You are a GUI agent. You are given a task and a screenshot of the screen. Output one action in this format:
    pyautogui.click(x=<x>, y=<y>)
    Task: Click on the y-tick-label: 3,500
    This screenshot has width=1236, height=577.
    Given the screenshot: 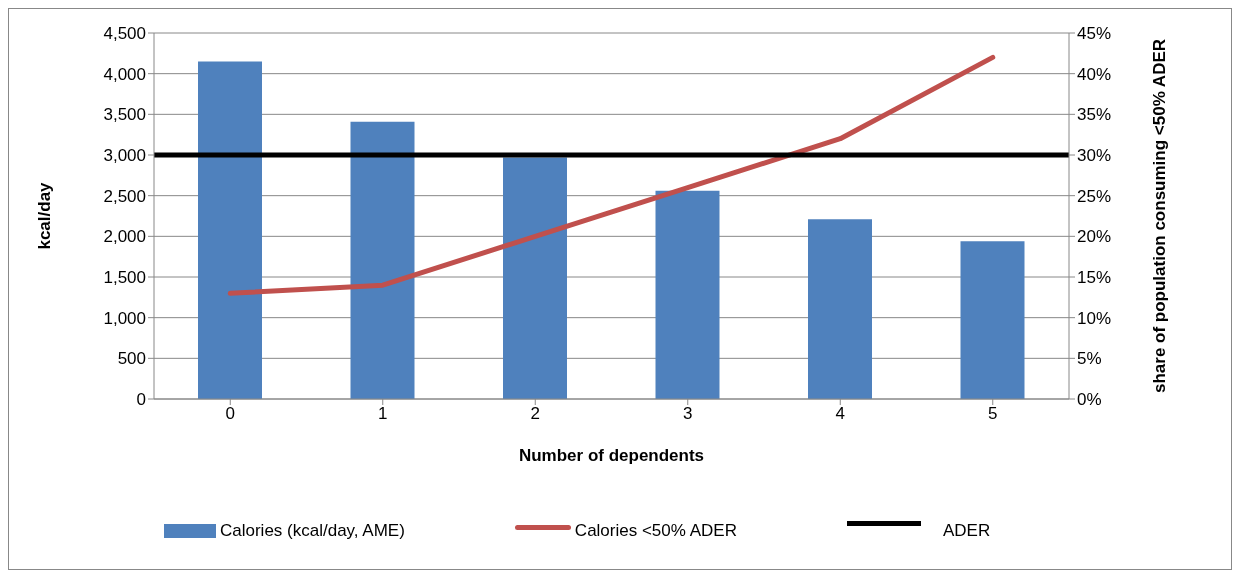 What is the action you would take?
    pyautogui.click(x=124, y=115)
    